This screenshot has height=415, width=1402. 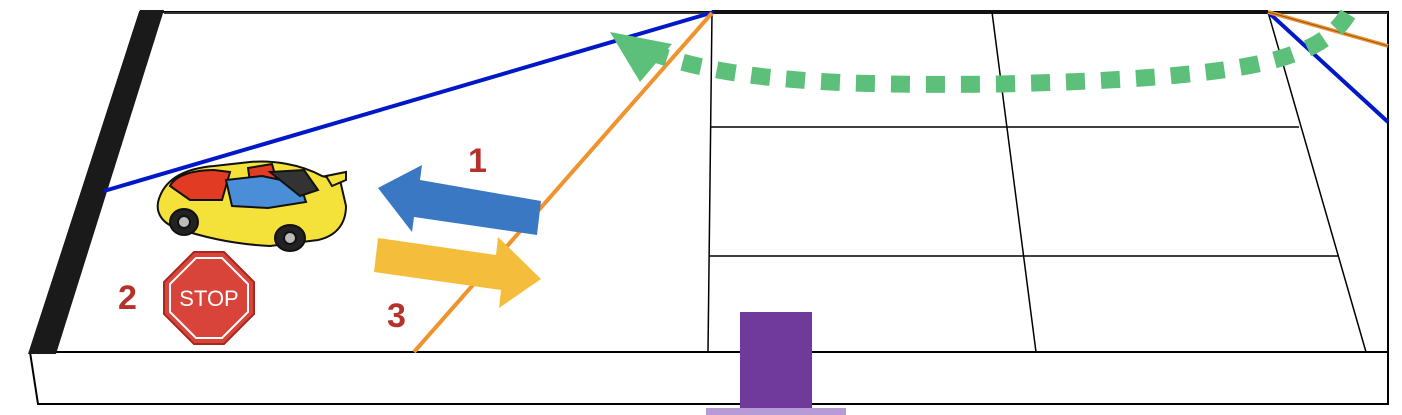 I want to click on right-arrow-icon, so click(x=457, y=272).